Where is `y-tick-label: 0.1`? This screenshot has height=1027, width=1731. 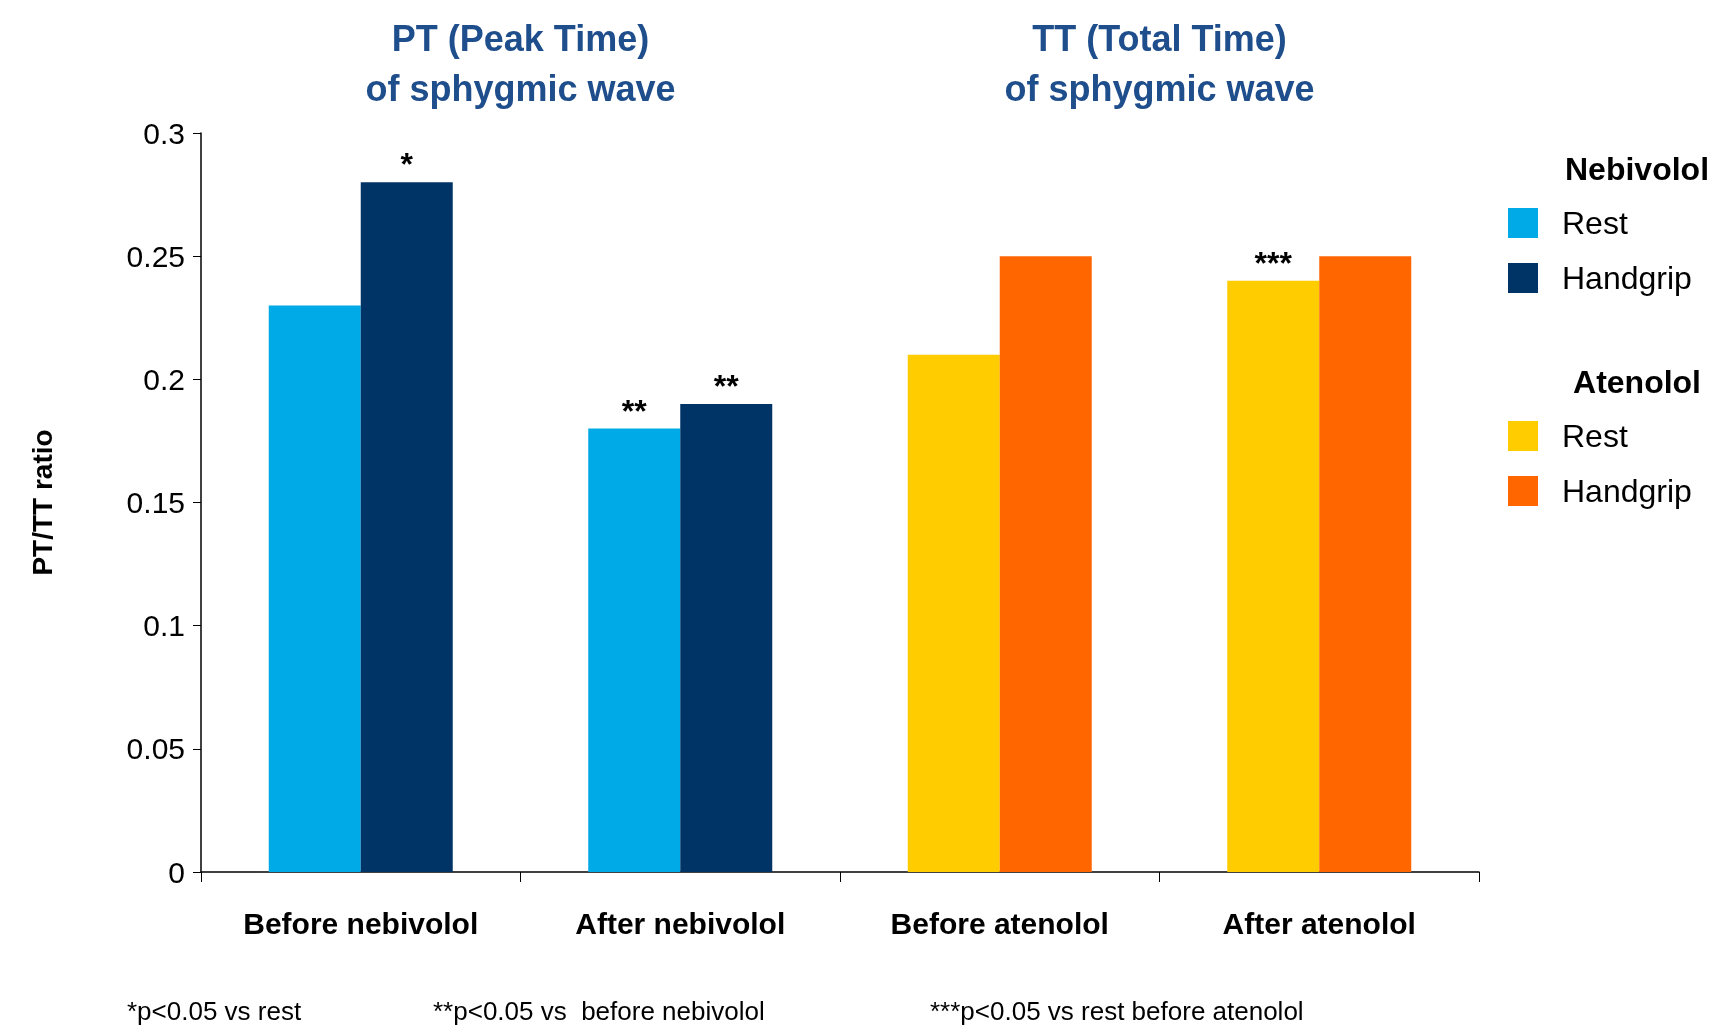
y-tick-label: 0.1 is located at coordinates (164, 626).